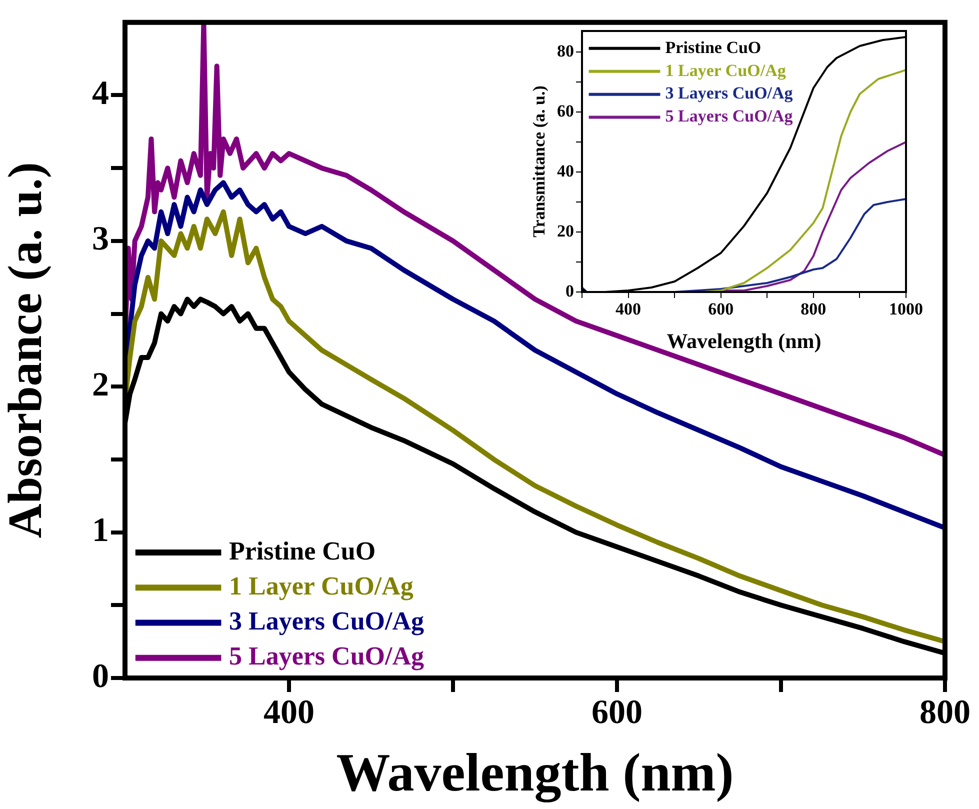 The height and width of the screenshot is (809, 979). I want to click on y-tick-label: 4, so click(100, 93).